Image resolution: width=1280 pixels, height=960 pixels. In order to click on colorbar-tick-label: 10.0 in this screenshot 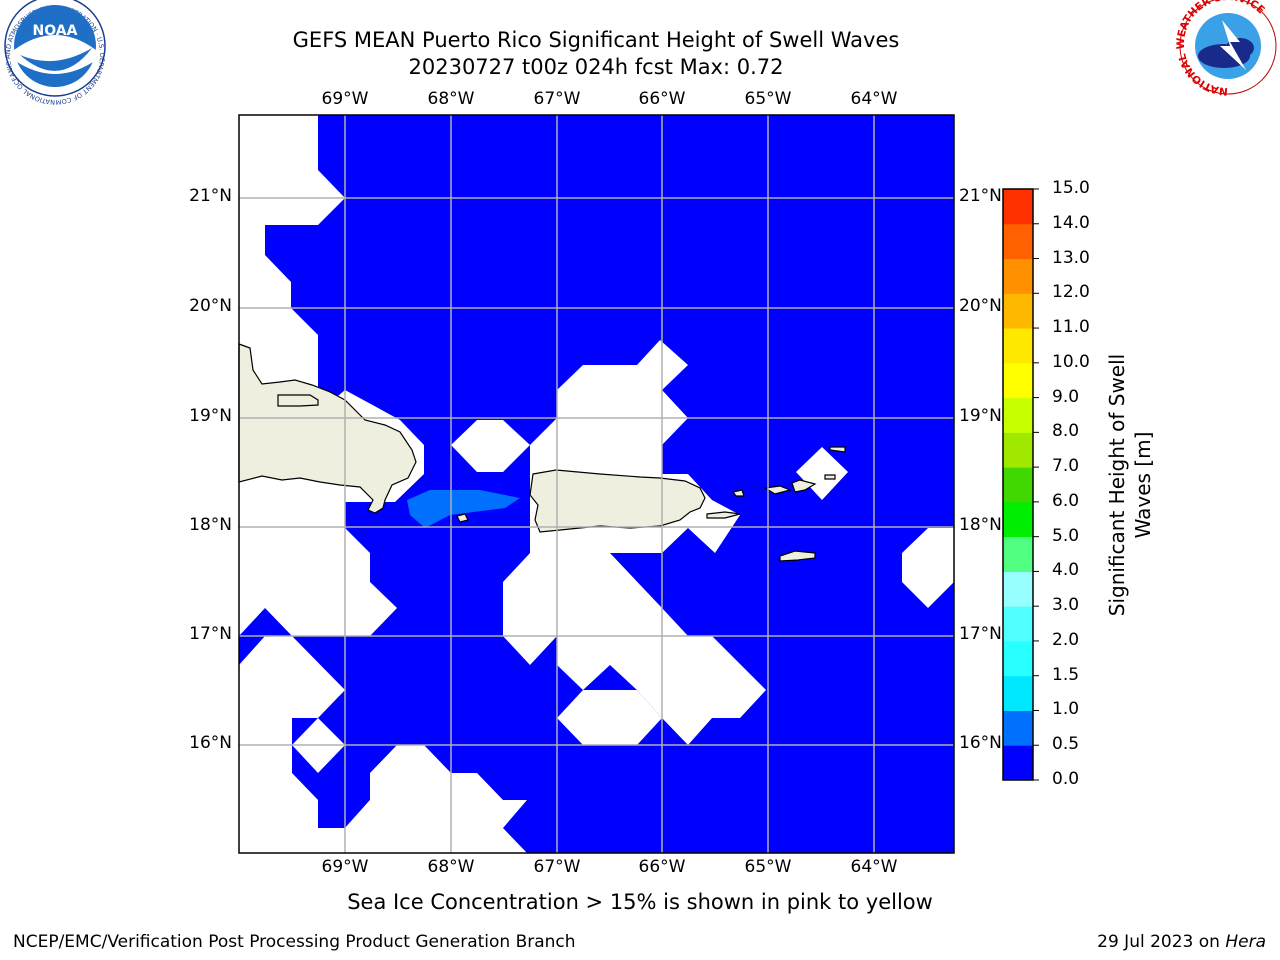, I will do `click(1071, 361)`.